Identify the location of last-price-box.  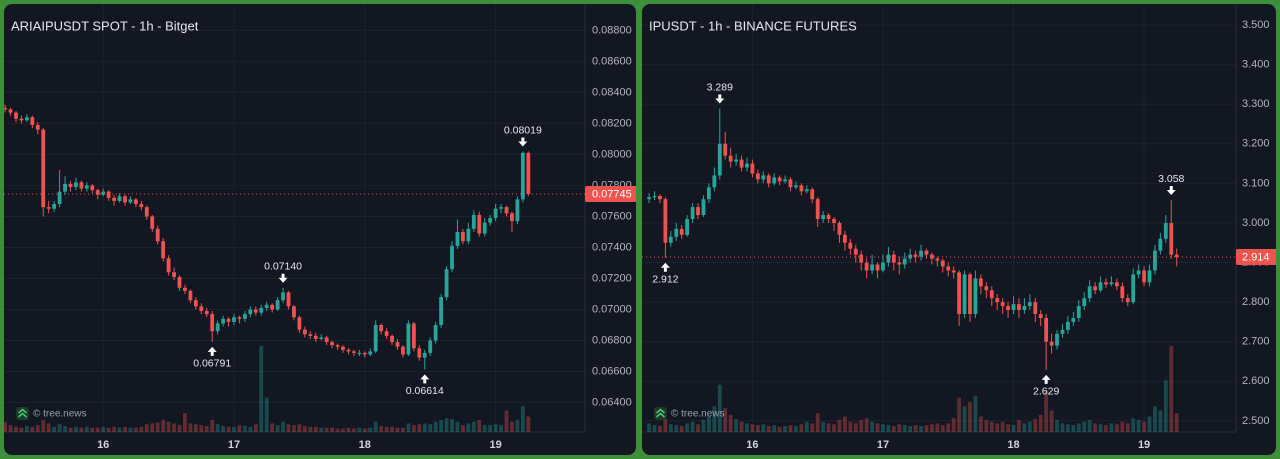
(610, 193).